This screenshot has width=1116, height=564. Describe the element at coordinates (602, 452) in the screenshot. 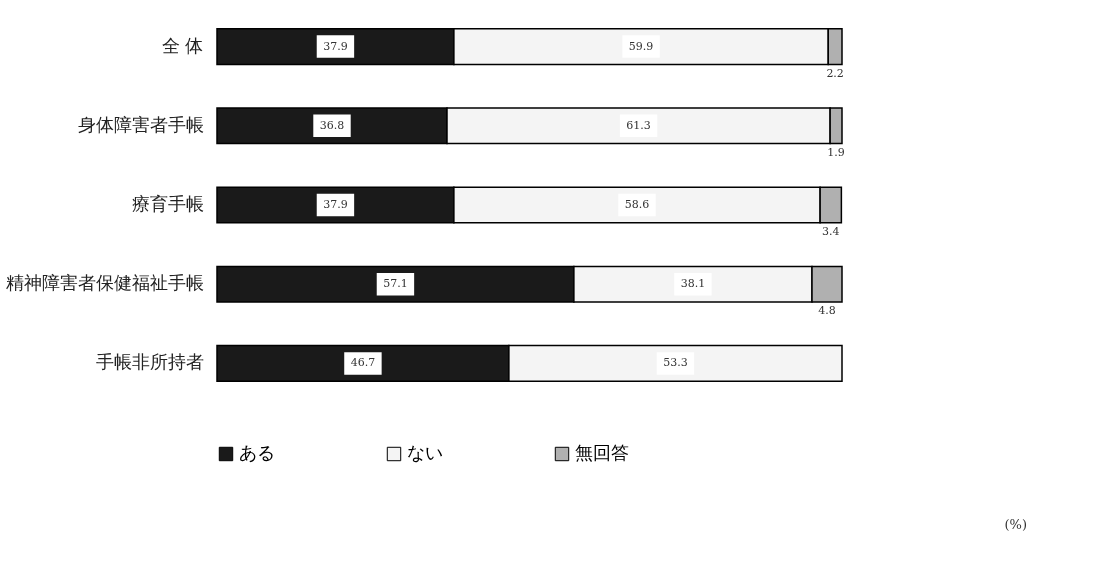

I see `legend-label: 無回答` at that location.